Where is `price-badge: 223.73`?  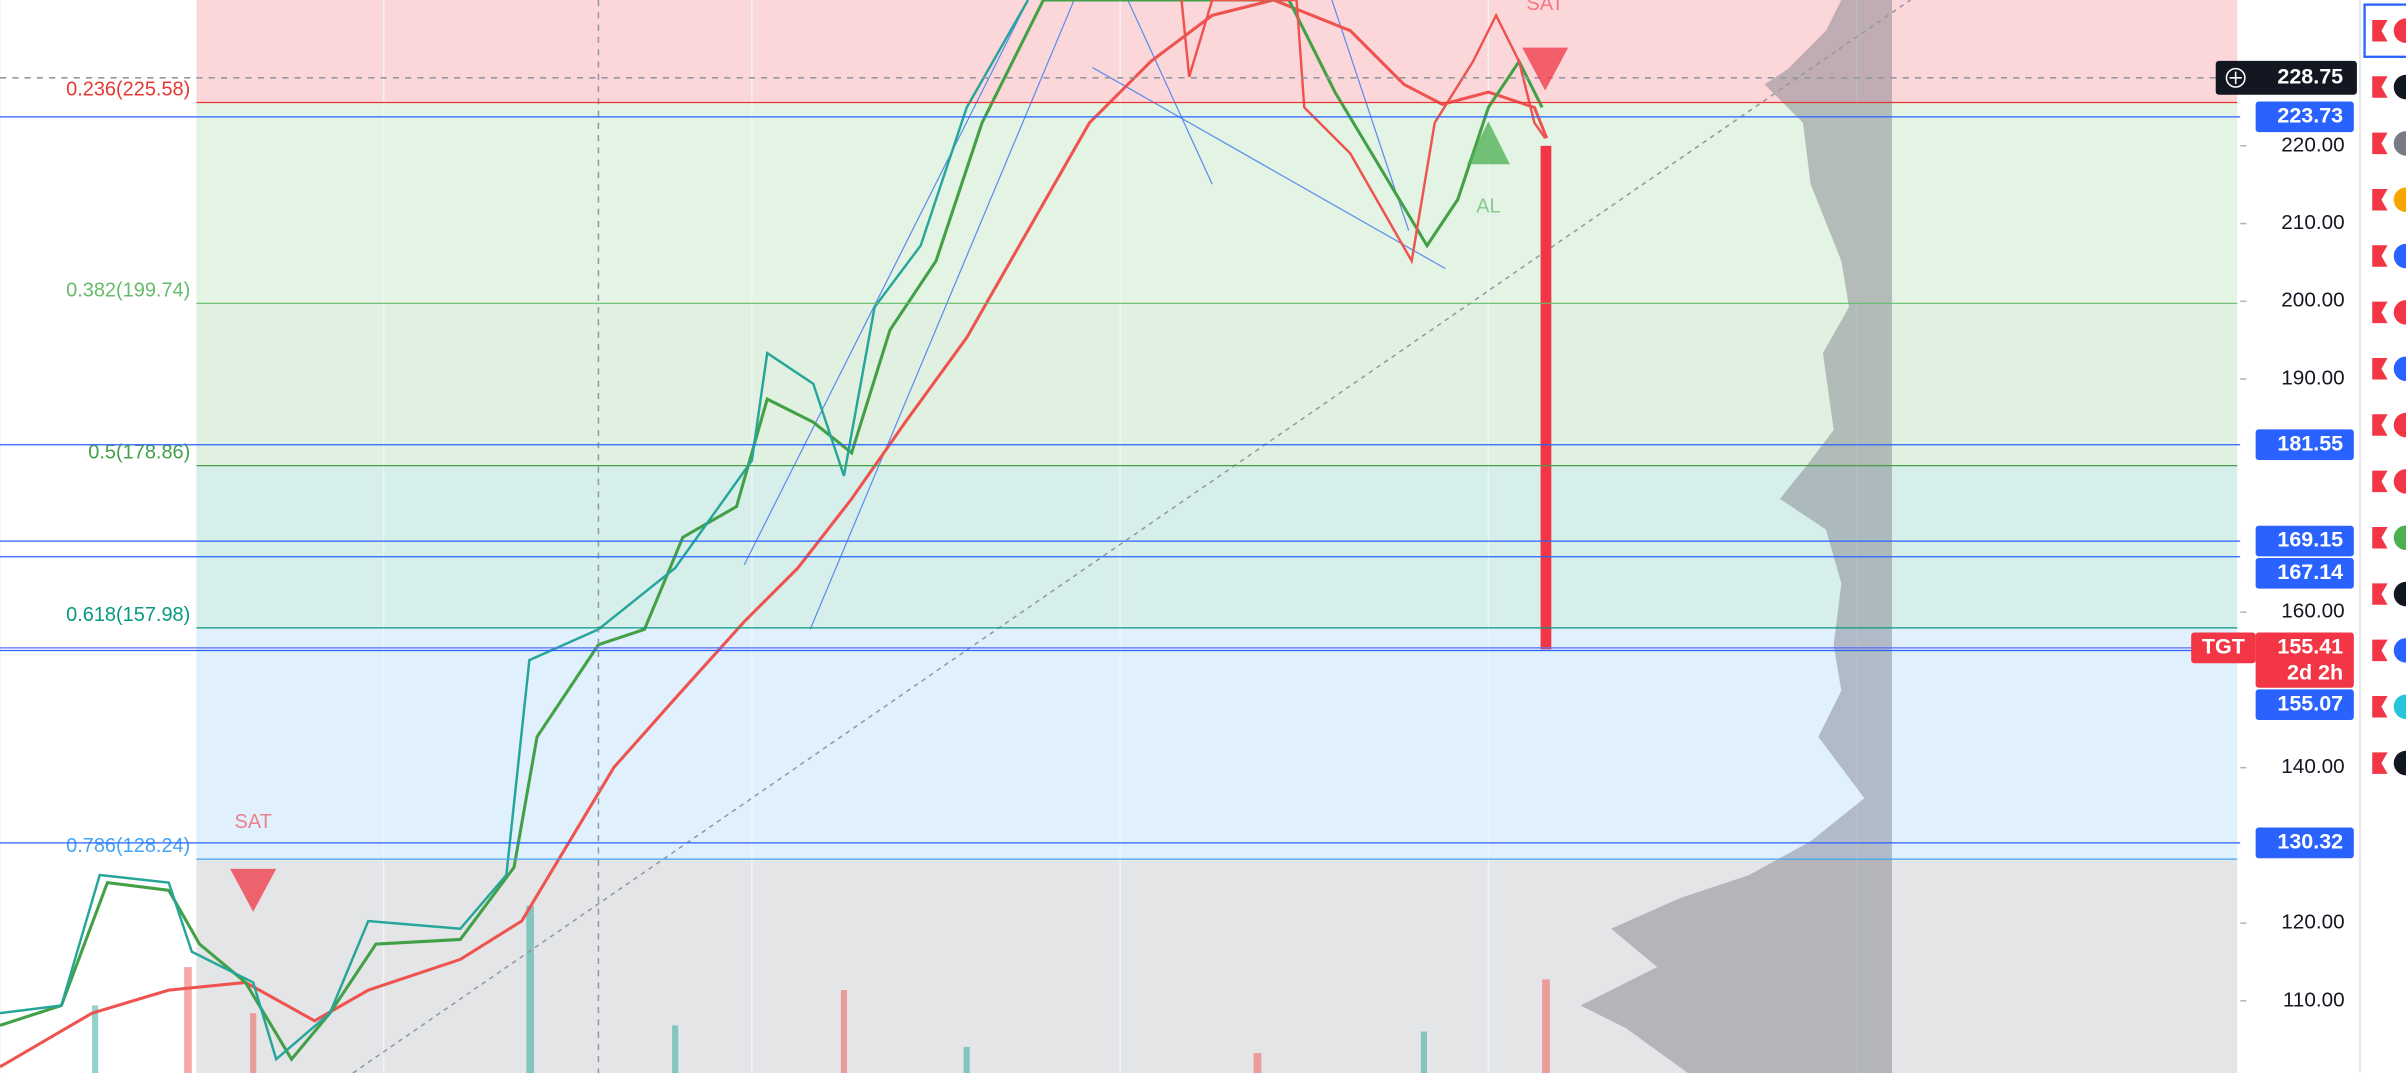 price-badge: 223.73 is located at coordinates (2310, 116).